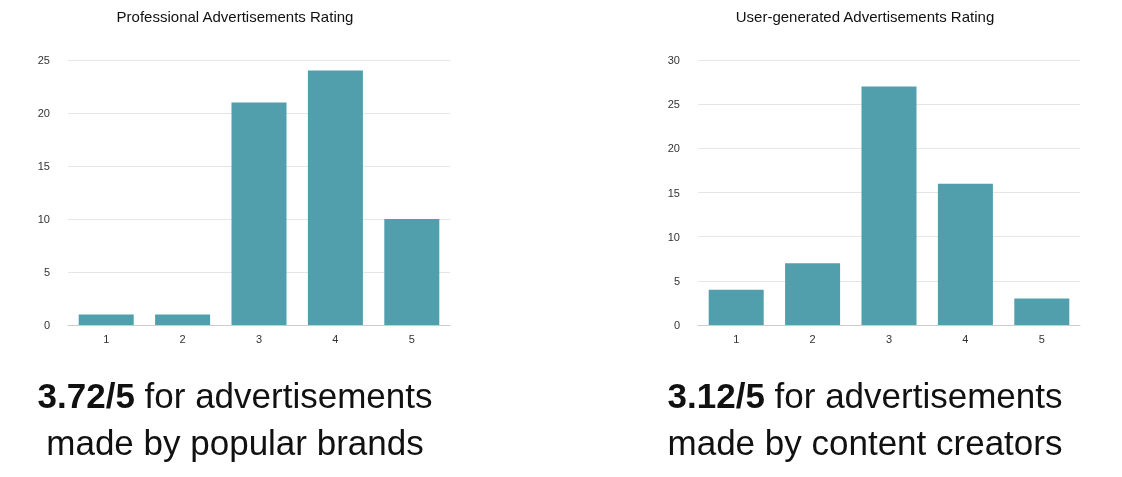 Image resolution: width=1122 pixels, height=477 pixels. Describe the element at coordinates (235, 419) in the screenshot. I see `text: 3.72/5 for advertisements made by popular brands` at that location.